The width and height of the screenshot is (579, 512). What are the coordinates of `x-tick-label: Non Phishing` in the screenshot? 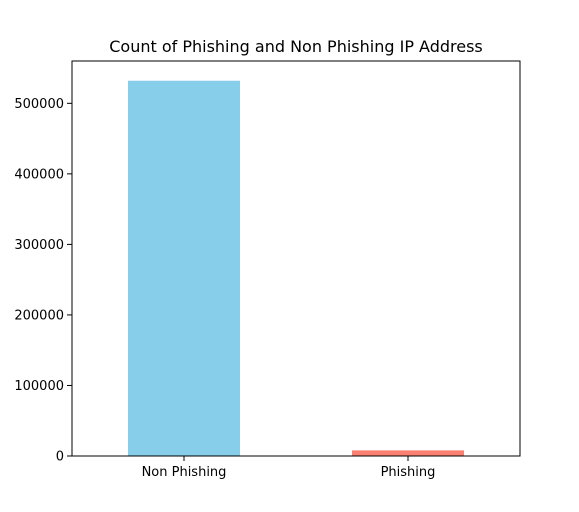 It's located at (184, 472).